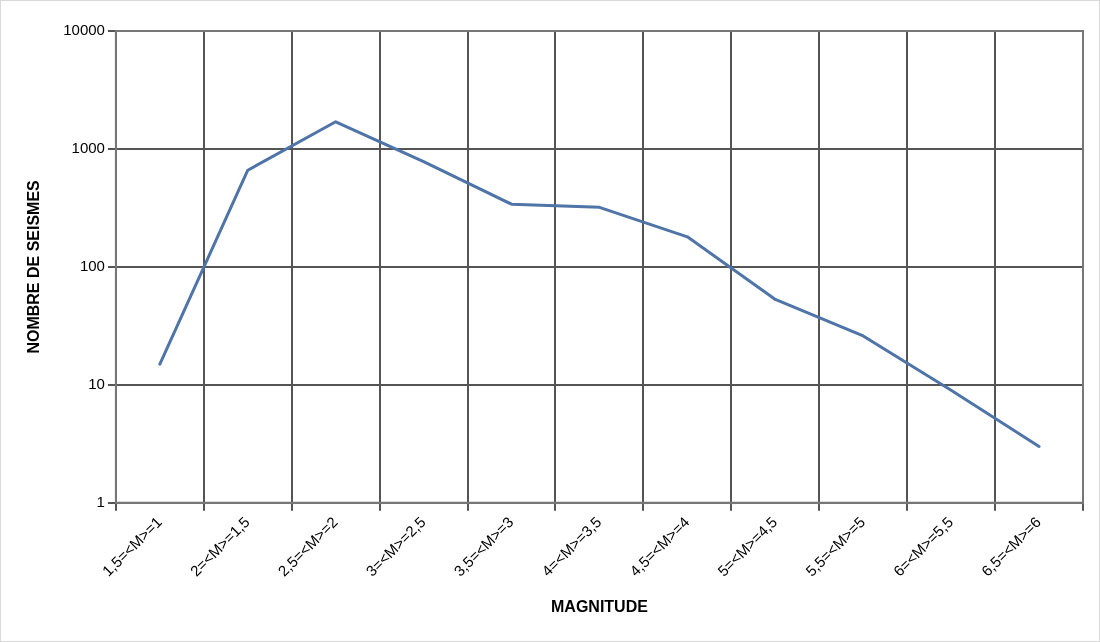  Describe the element at coordinates (34, 266) in the screenshot. I see `y-axis-title: NOMBRE DE SEISMES` at that location.